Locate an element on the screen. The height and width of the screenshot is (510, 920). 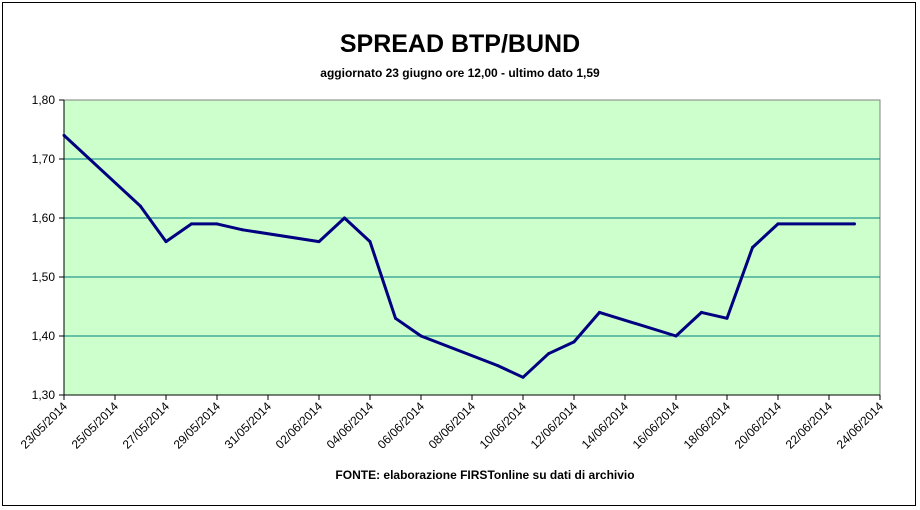
y-tick-label: 1,50 is located at coordinates (44, 277).